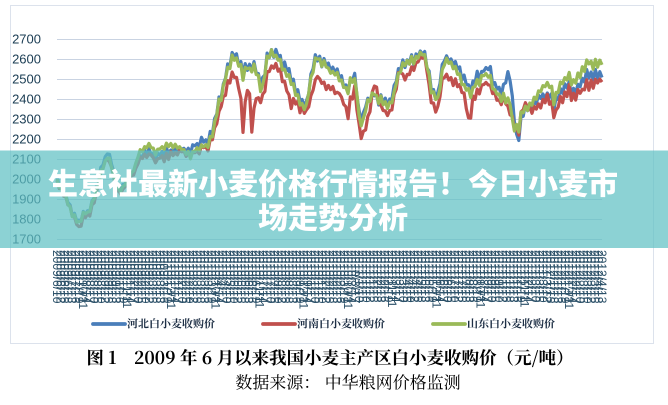  Describe the element at coordinates (134, 277) in the screenshot. I see `svg-text: 2009/2/17` at that location.